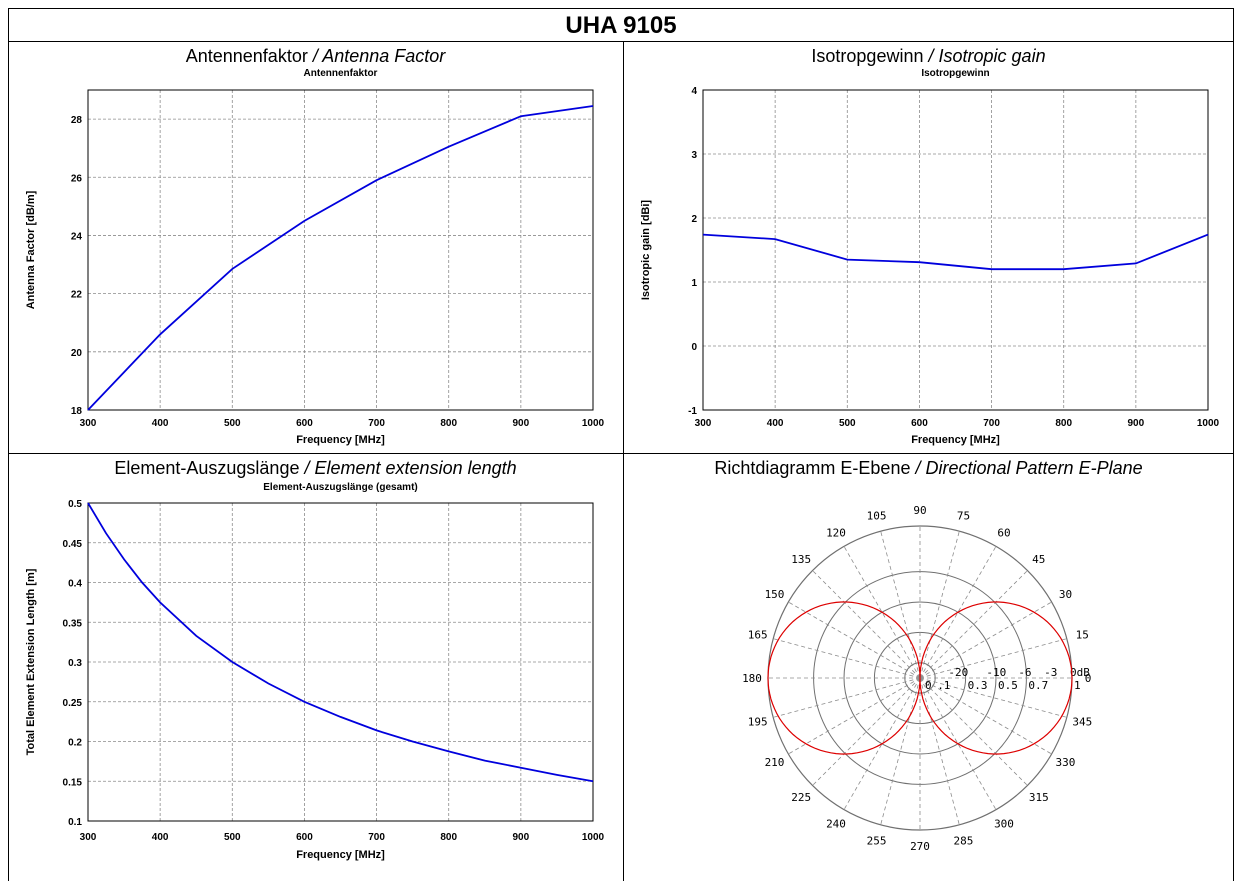 This screenshot has width=1234, height=881. Describe the element at coordinates (1050, 672) in the screenshot. I see `polar-db-label: -3` at that location.